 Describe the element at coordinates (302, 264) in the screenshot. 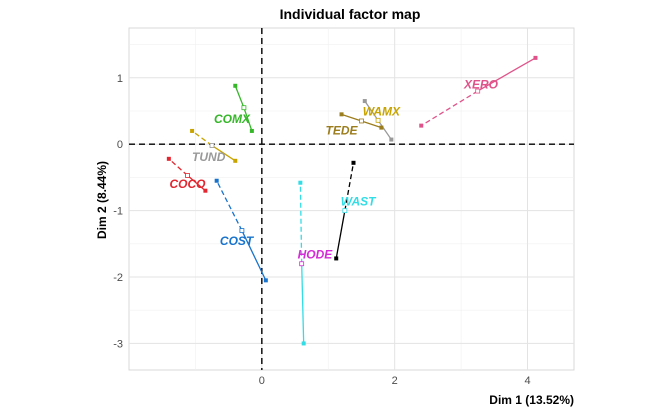

I see `center-point-hode` at that location.